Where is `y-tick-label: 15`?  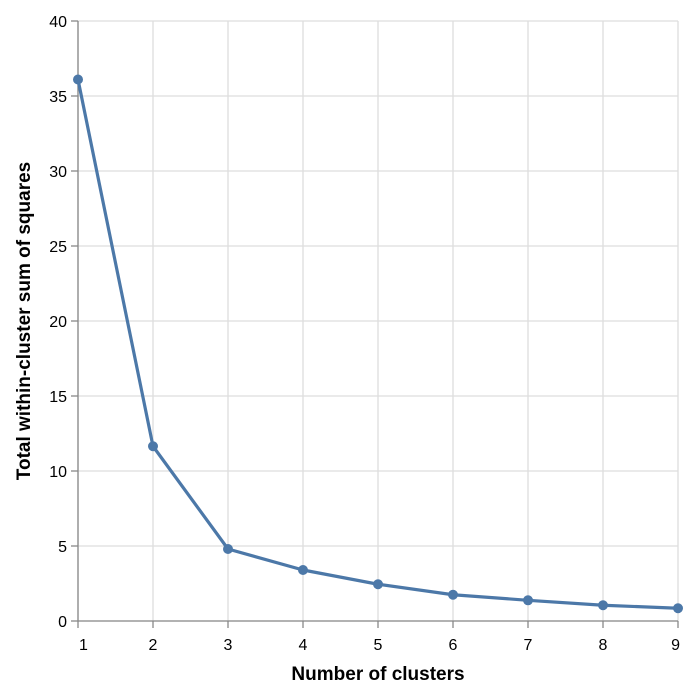 y-tick-label: 15 is located at coordinates (58, 397).